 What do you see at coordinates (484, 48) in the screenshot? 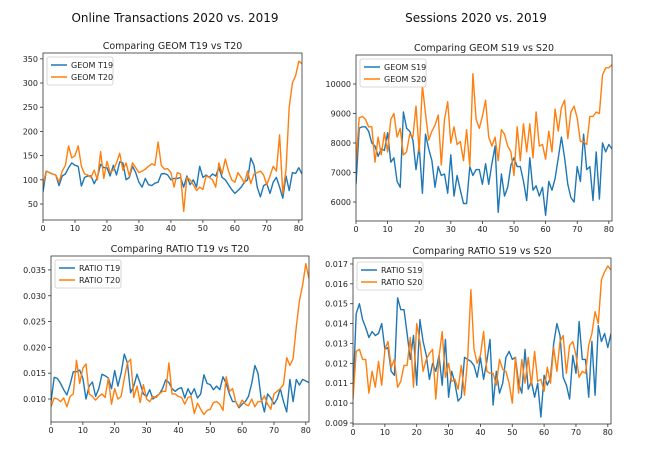
I see `subplot-title: Comparing GEOM S19 vs S20` at bounding box center [484, 48].